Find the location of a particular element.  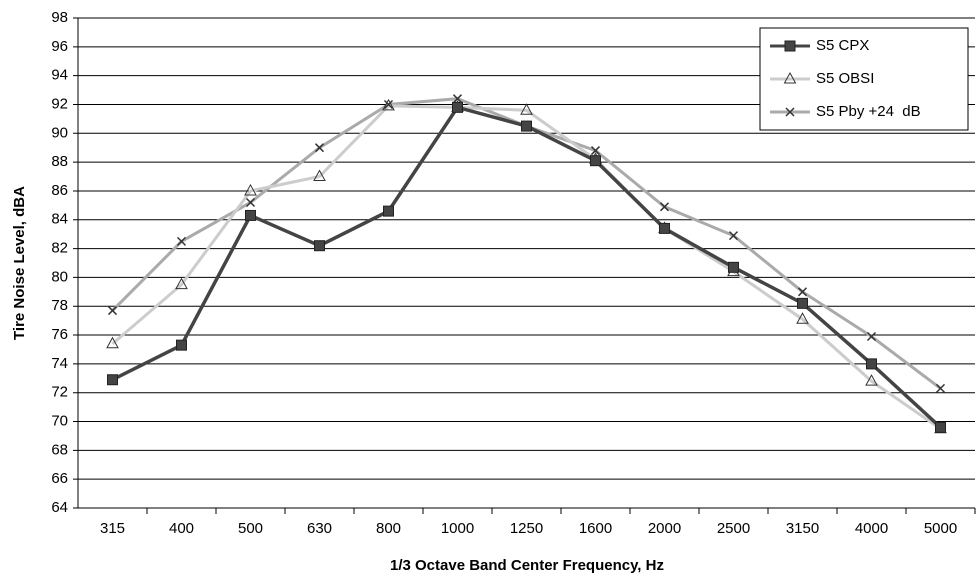

y-axis-label: Tire Noise Level, dBA is located at coordinates (19, 263).